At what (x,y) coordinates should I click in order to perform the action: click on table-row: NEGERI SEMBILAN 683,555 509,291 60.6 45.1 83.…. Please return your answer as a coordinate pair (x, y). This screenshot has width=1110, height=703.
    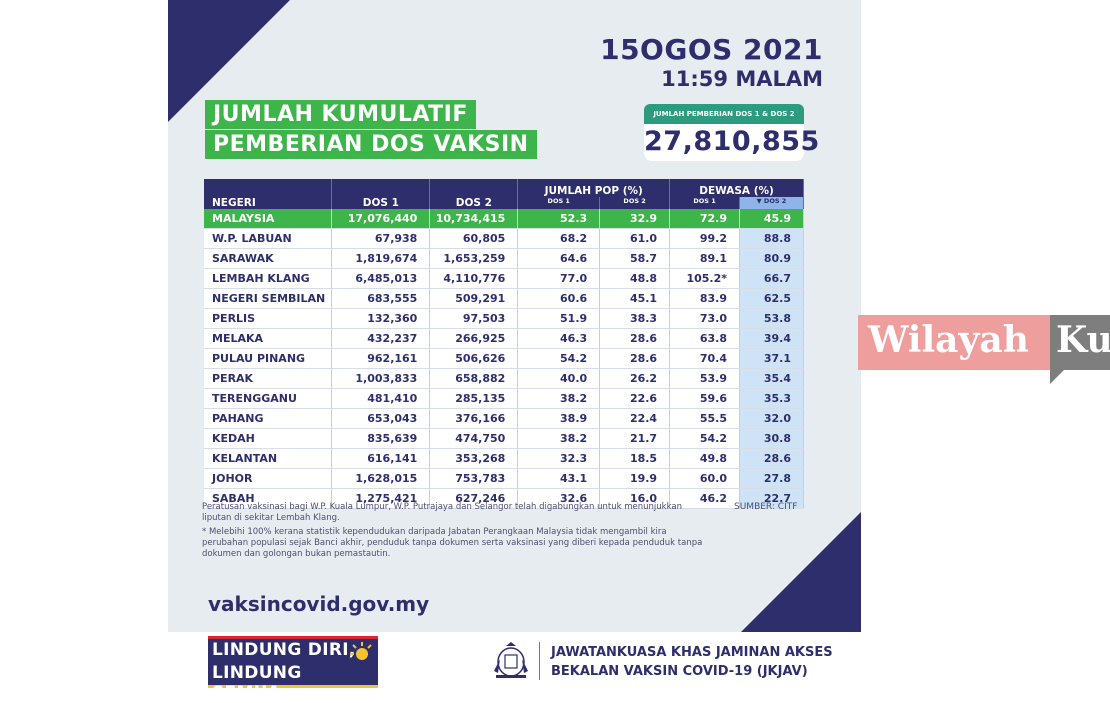
    Looking at the image, I should click on (504, 298).